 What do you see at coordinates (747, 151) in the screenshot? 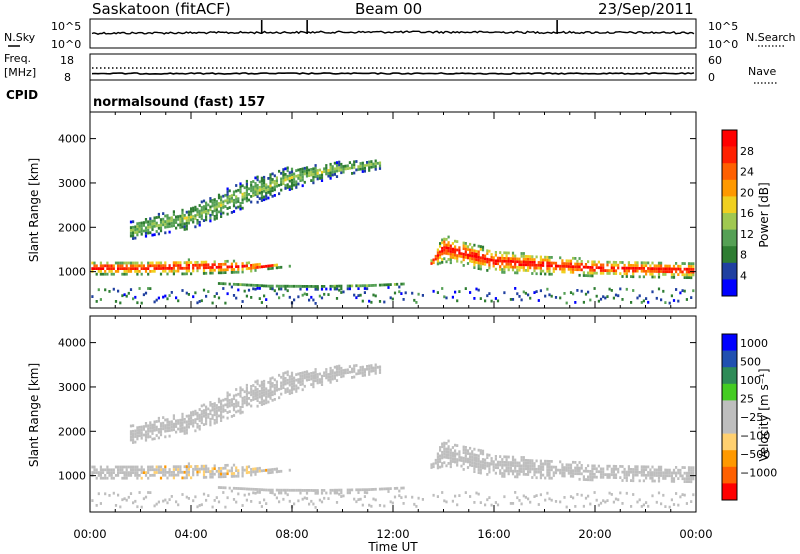
I see `colorbar-tick-label: 28` at bounding box center [747, 151].